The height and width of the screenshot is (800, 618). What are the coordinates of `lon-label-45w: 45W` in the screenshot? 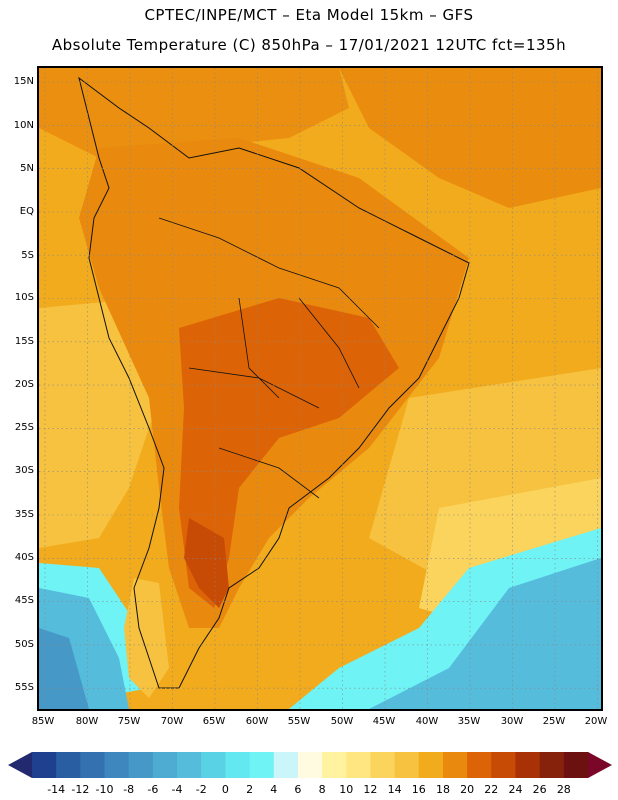 It's located at (384, 721).